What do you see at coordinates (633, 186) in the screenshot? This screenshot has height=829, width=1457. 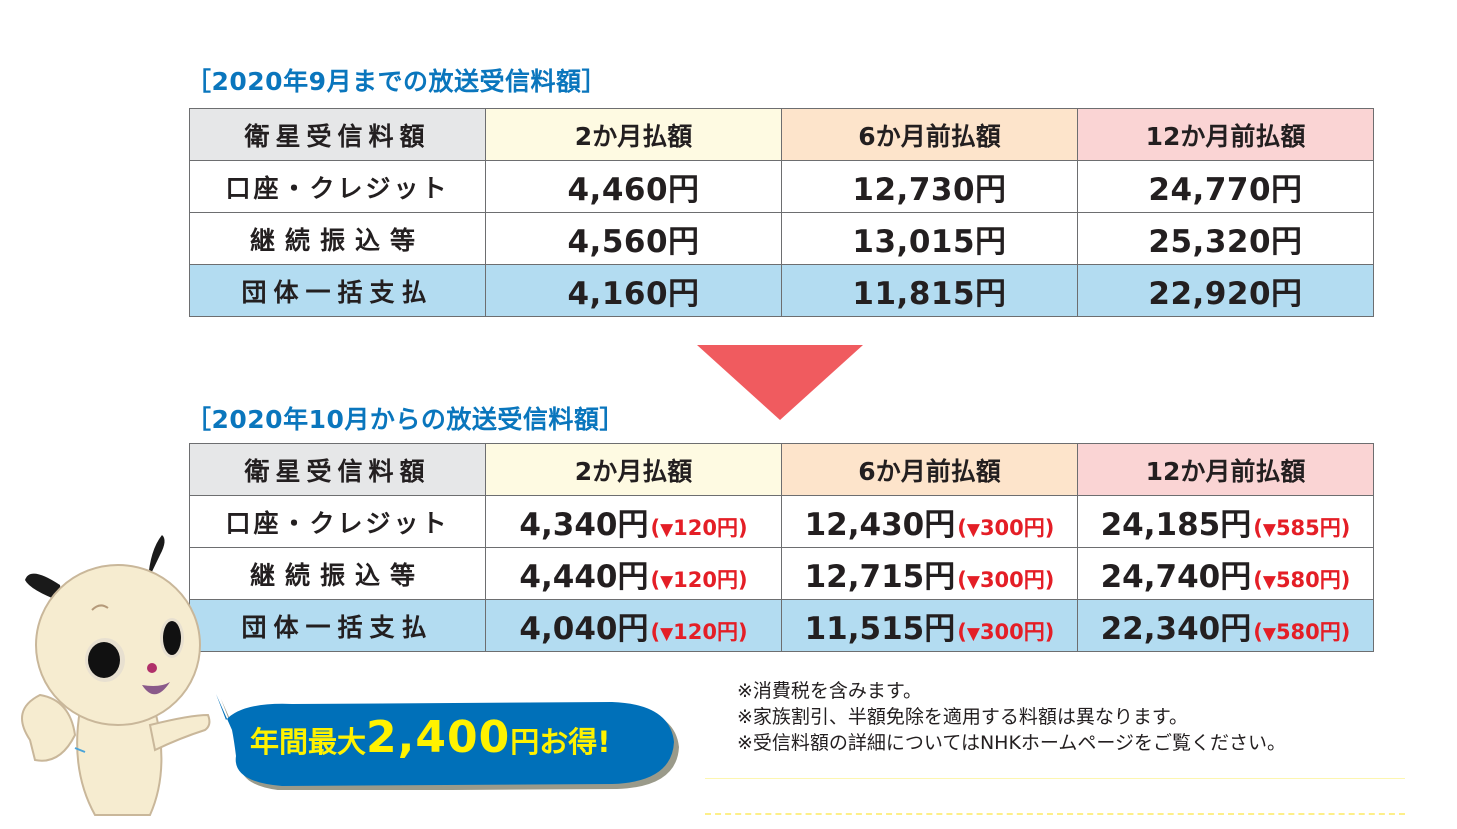 I see `amount-cell: 4,460円` at bounding box center [633, 186].